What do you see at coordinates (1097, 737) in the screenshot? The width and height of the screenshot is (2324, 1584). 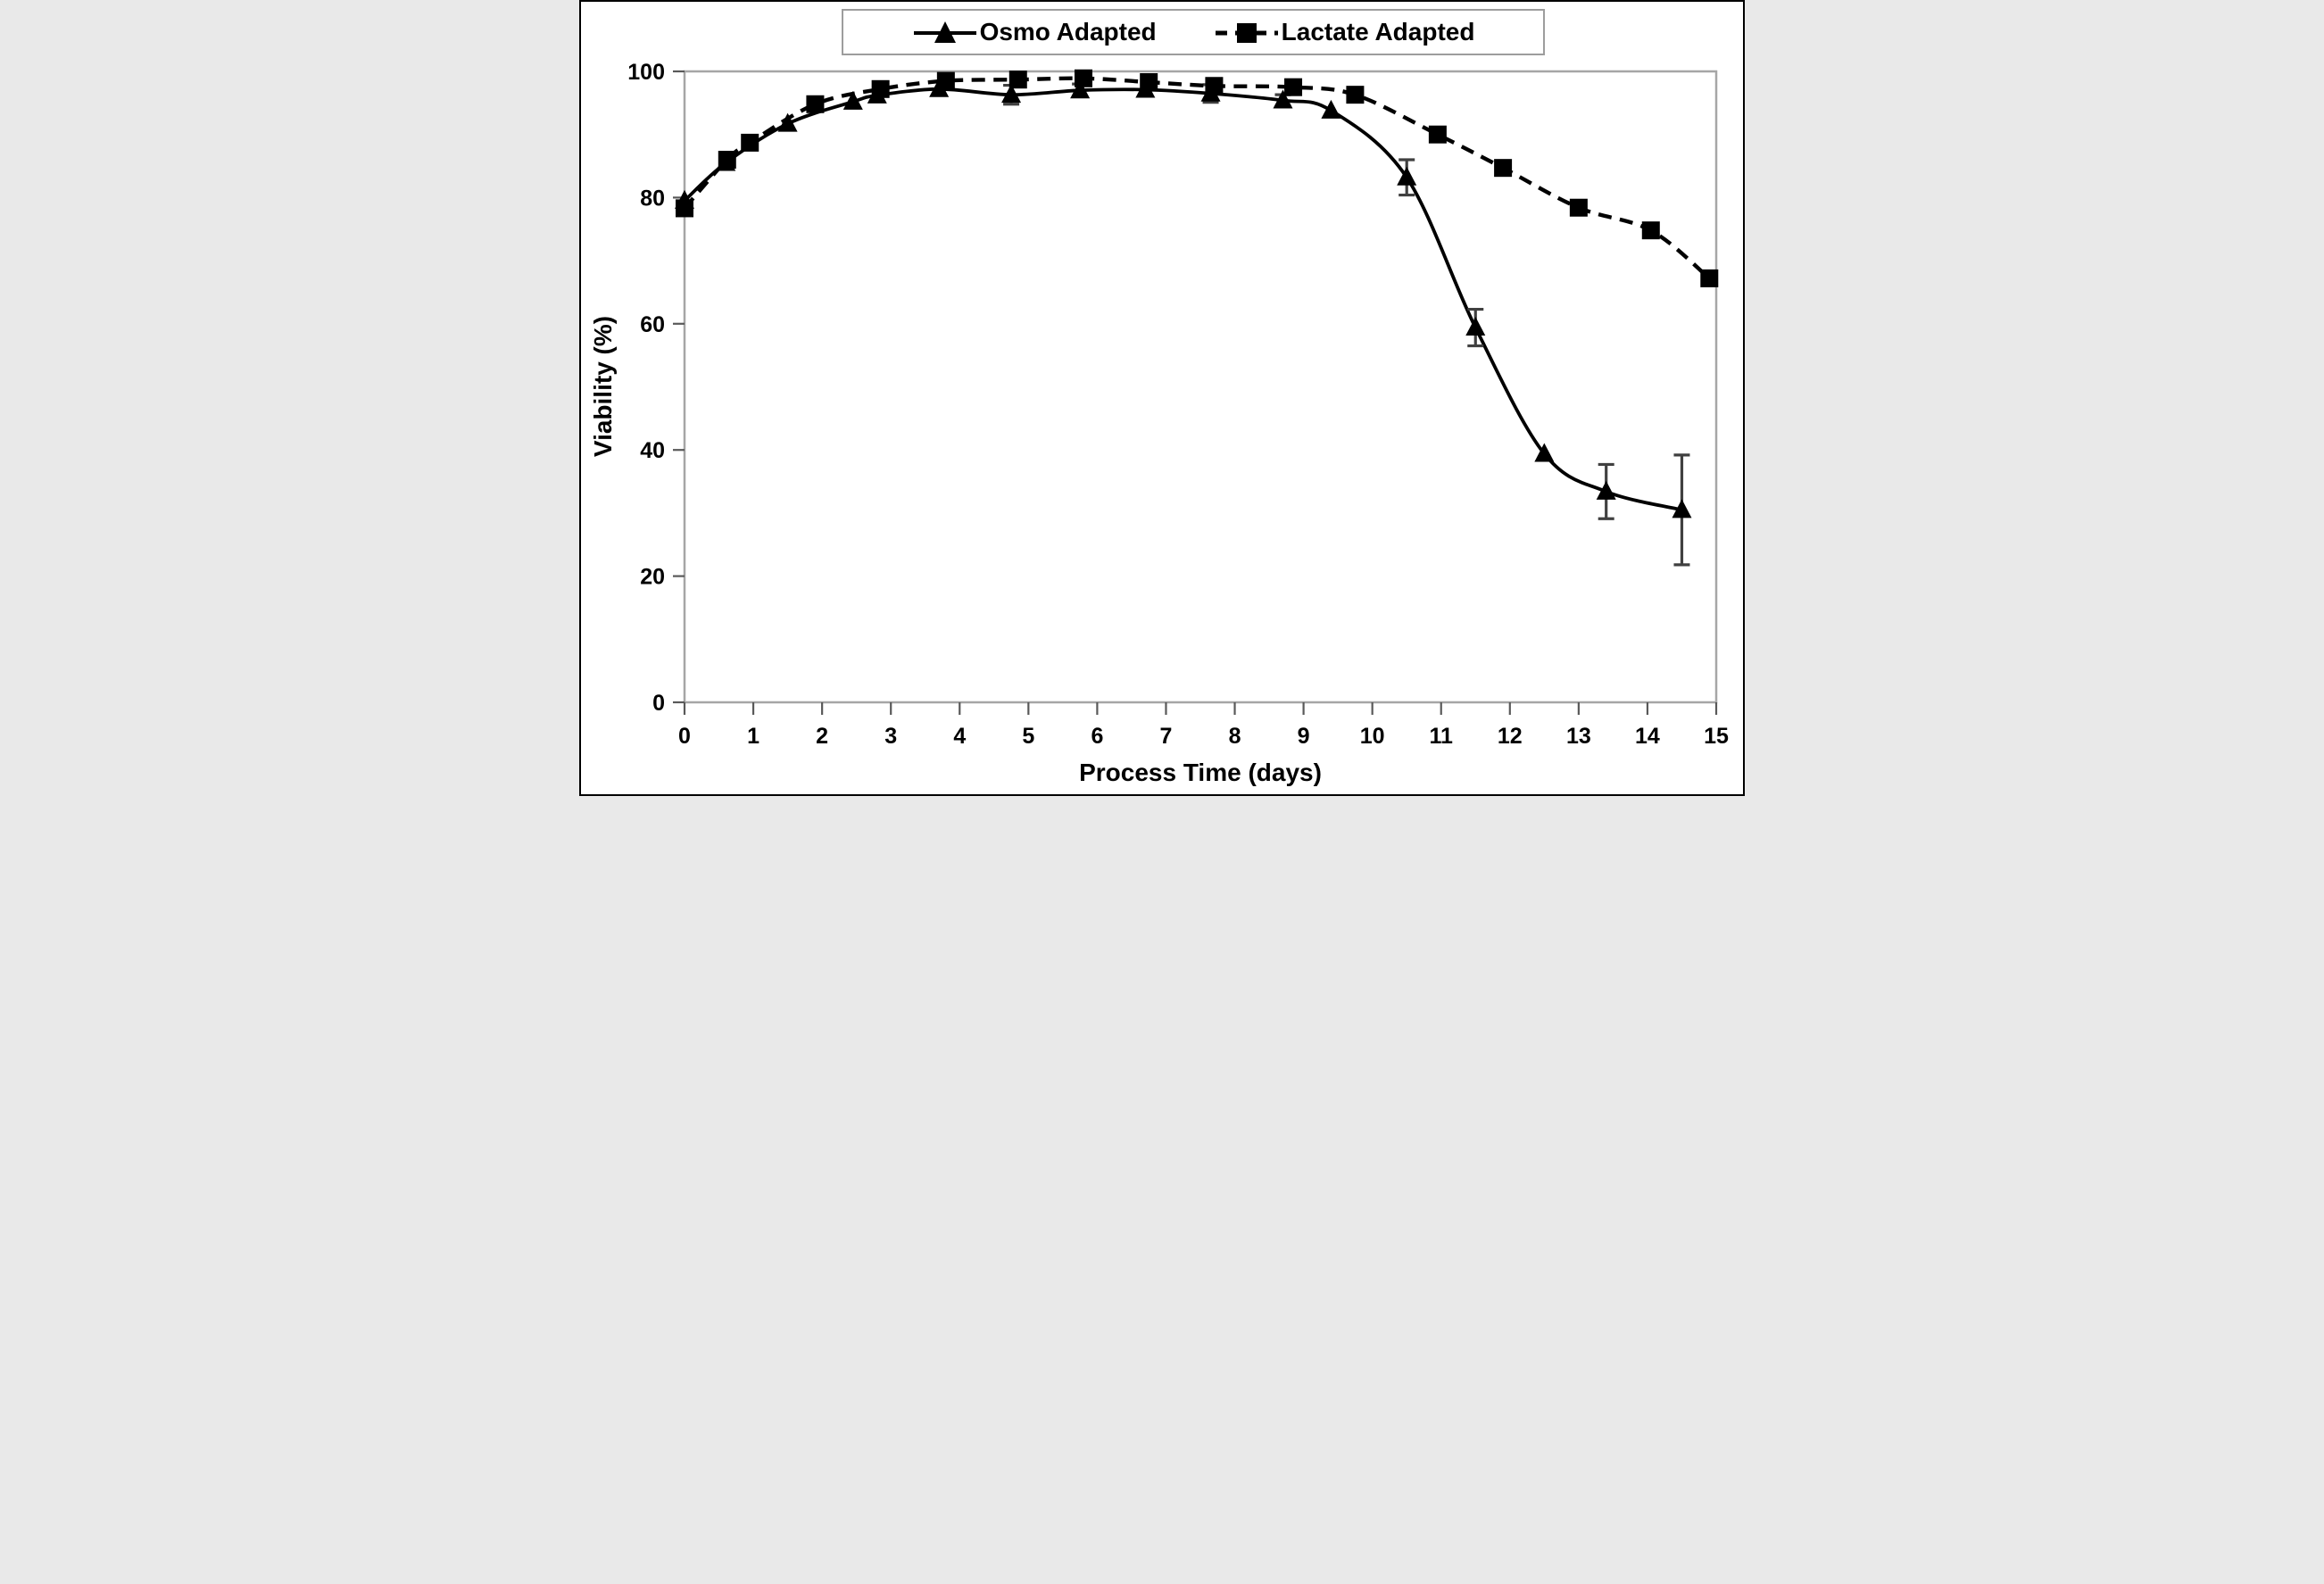 I see `x-tick-label: 6` at bounding box center [1097, 737].